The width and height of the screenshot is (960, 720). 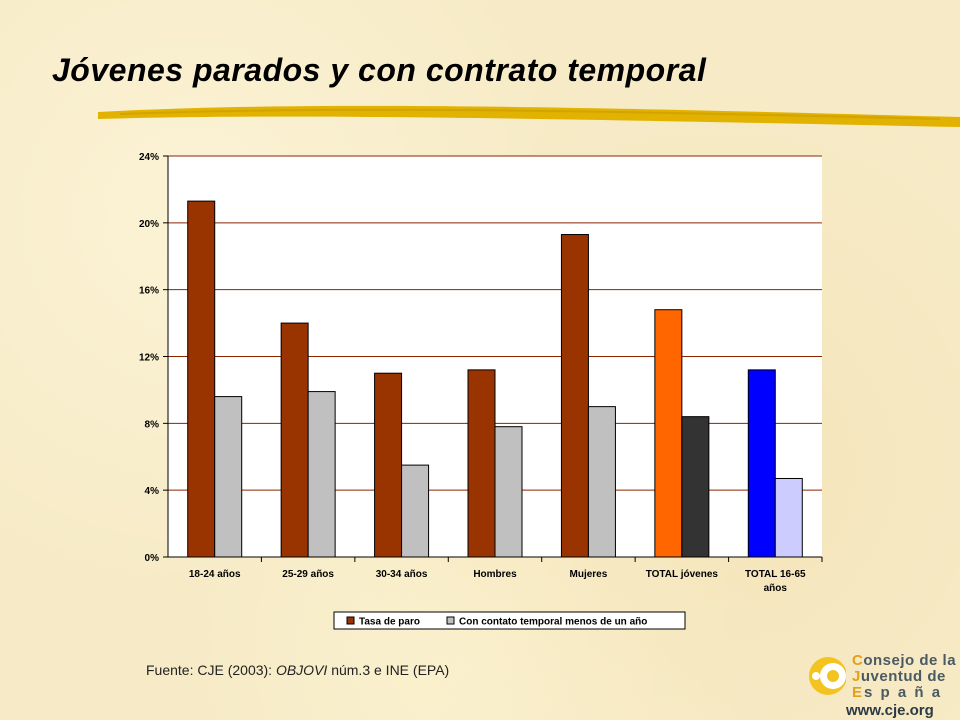 I want to click on legend-swatch-tasa-de-paro, so click(x=350, y=620).